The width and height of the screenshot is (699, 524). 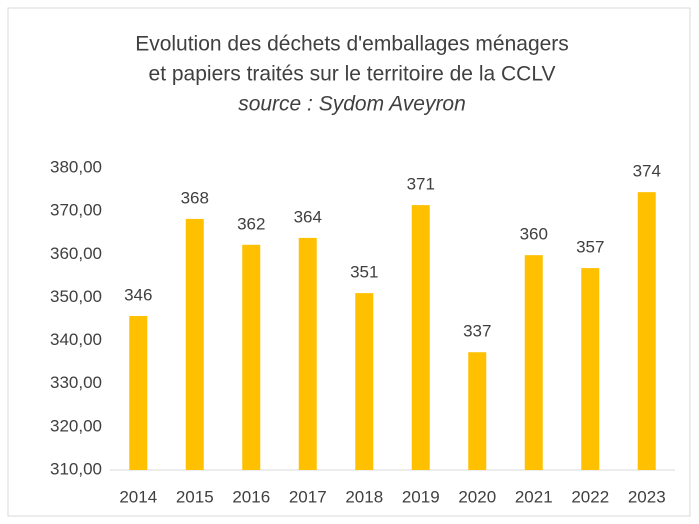 What do you see at coordinates (352, 104) in the screenshot?
I see `chart-subtitle: source : Sydom Aveyron` at bounding box center [352, 104].